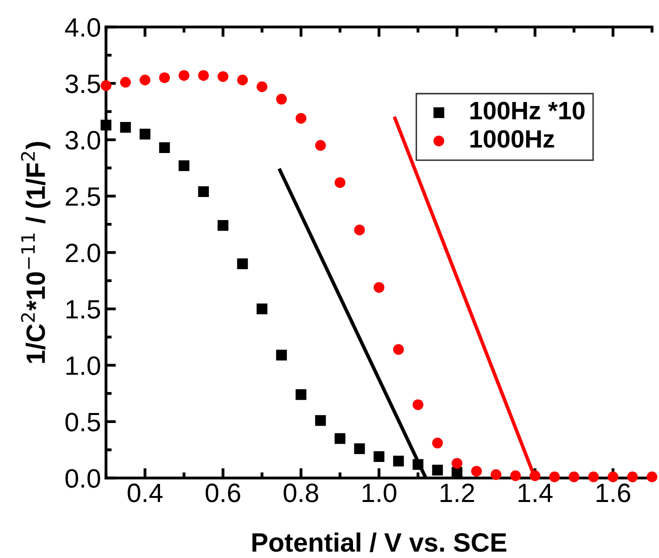 This screenshot has width=659, height=558. What do you see at coordinates (301, 493) in the screenshot?
I see `x-tick-label: 0.8` at bounding box center [301, 493].